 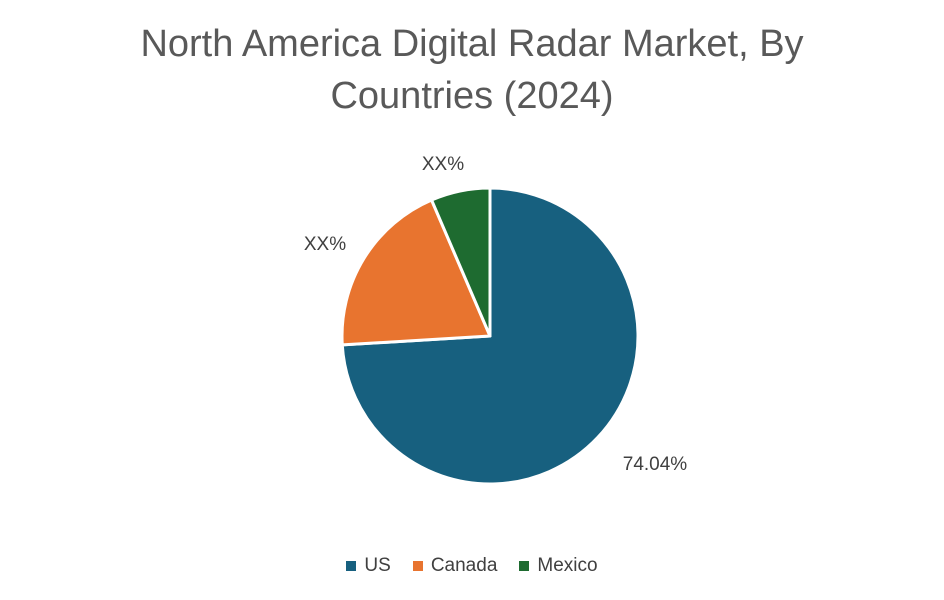 I want to click on legend-label-us: US, so click(x=377, y=565).